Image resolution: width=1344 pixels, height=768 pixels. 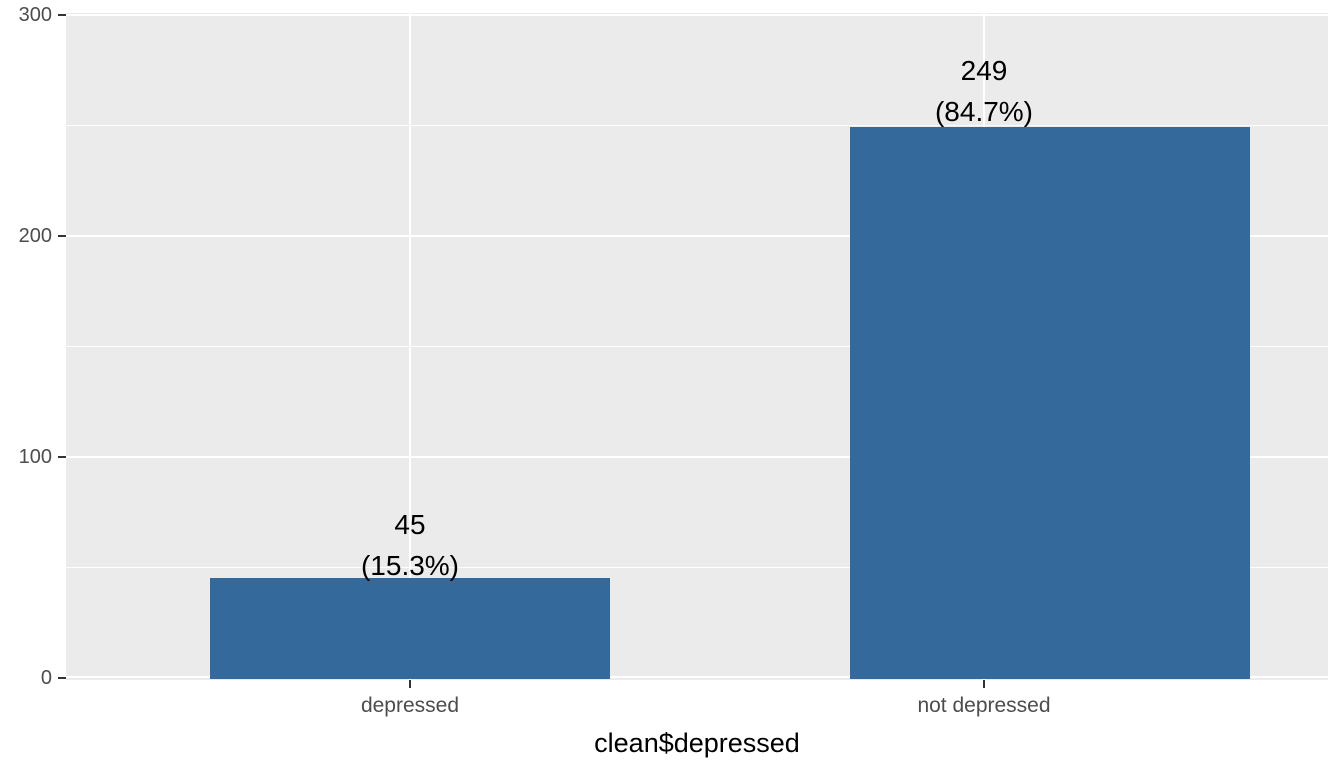 What do you see at coordinates (984, 705) in the screenshot?
I see `x-tick-label-not-depressed: not depressed` at bounding box center [984, 705].